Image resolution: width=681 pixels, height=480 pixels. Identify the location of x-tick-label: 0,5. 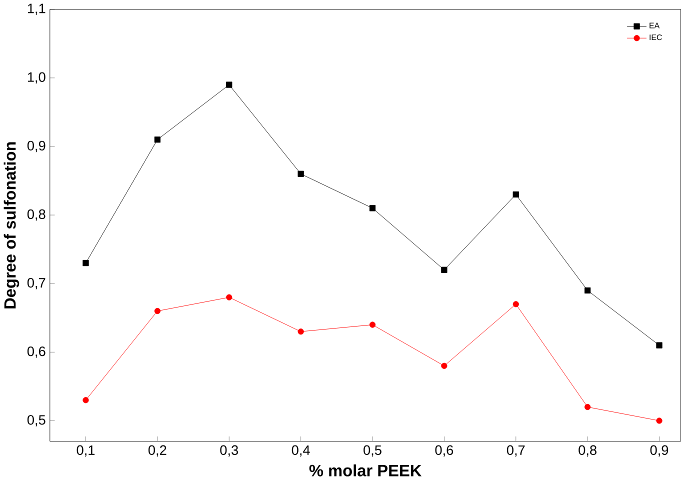
(373, 450).